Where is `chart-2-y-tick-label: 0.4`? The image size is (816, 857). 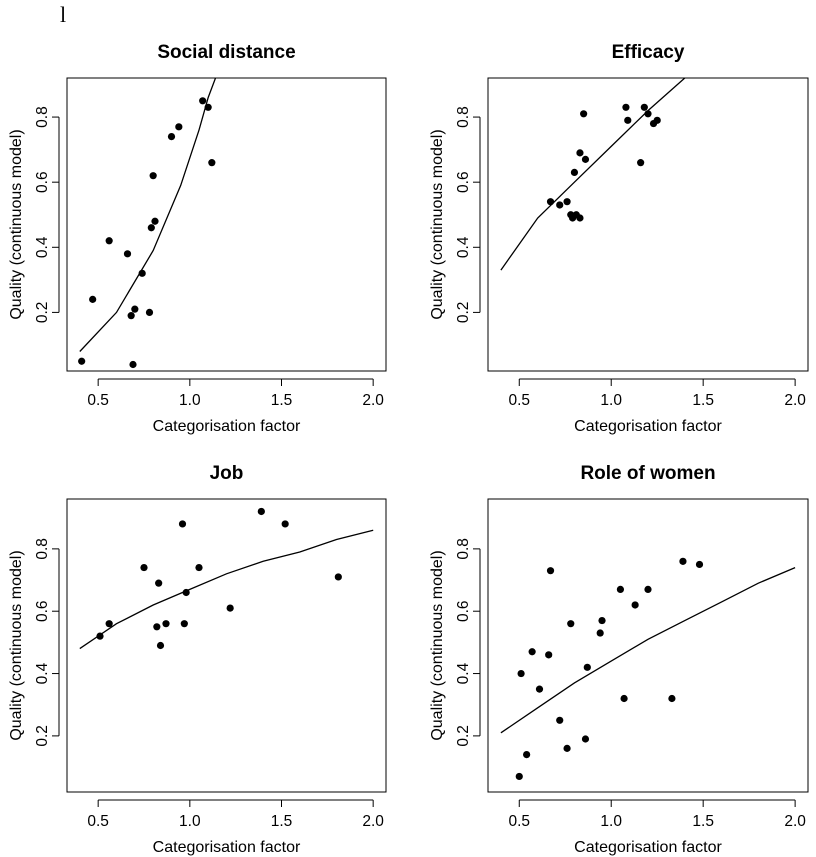 chart-2-y-tick-label: 0.4 is located at coordinates (42, 673).